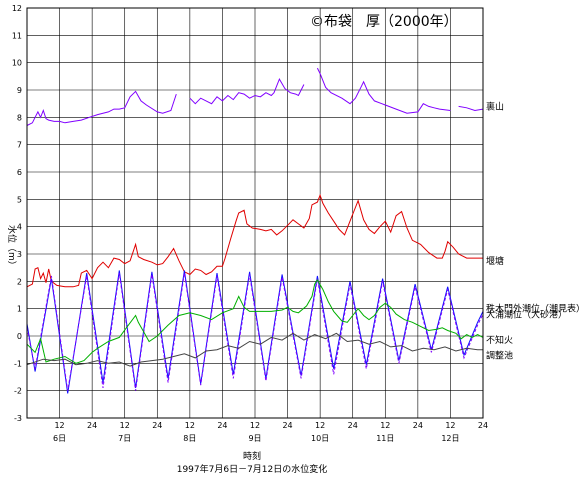  Describe the element at coordinates (124, 438) in the screenshot. I see `day-label: 7日` at that location.